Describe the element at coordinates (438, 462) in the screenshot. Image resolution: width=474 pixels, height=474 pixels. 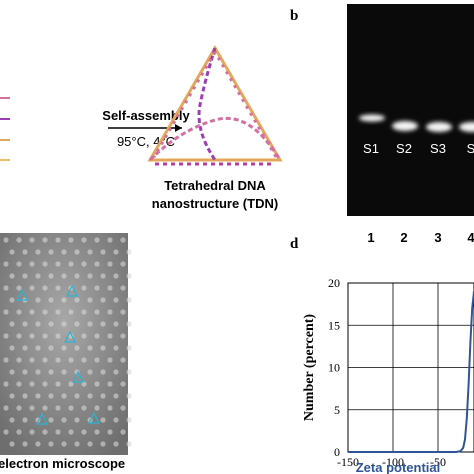
I see `x-tick-label: -50` at that location.